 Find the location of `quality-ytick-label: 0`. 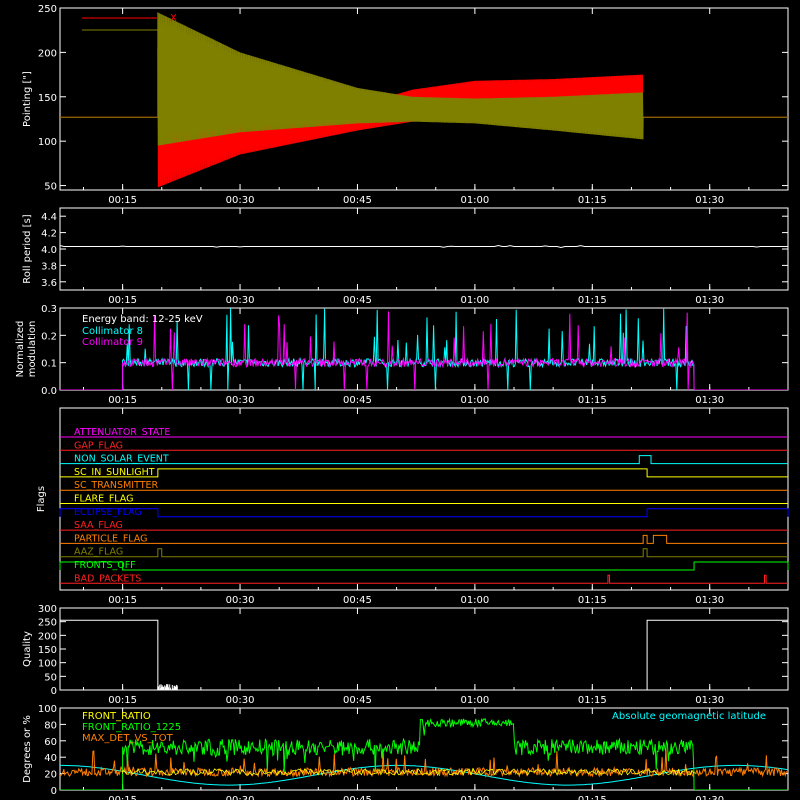

quality-ytick-label: 0 is located at coordinates (54, 691).